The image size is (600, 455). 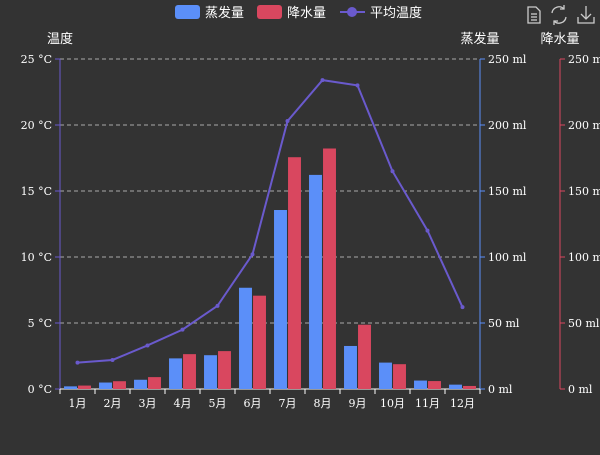 I want to click on save-icon-arrowhead, so click(x=586, y=16).